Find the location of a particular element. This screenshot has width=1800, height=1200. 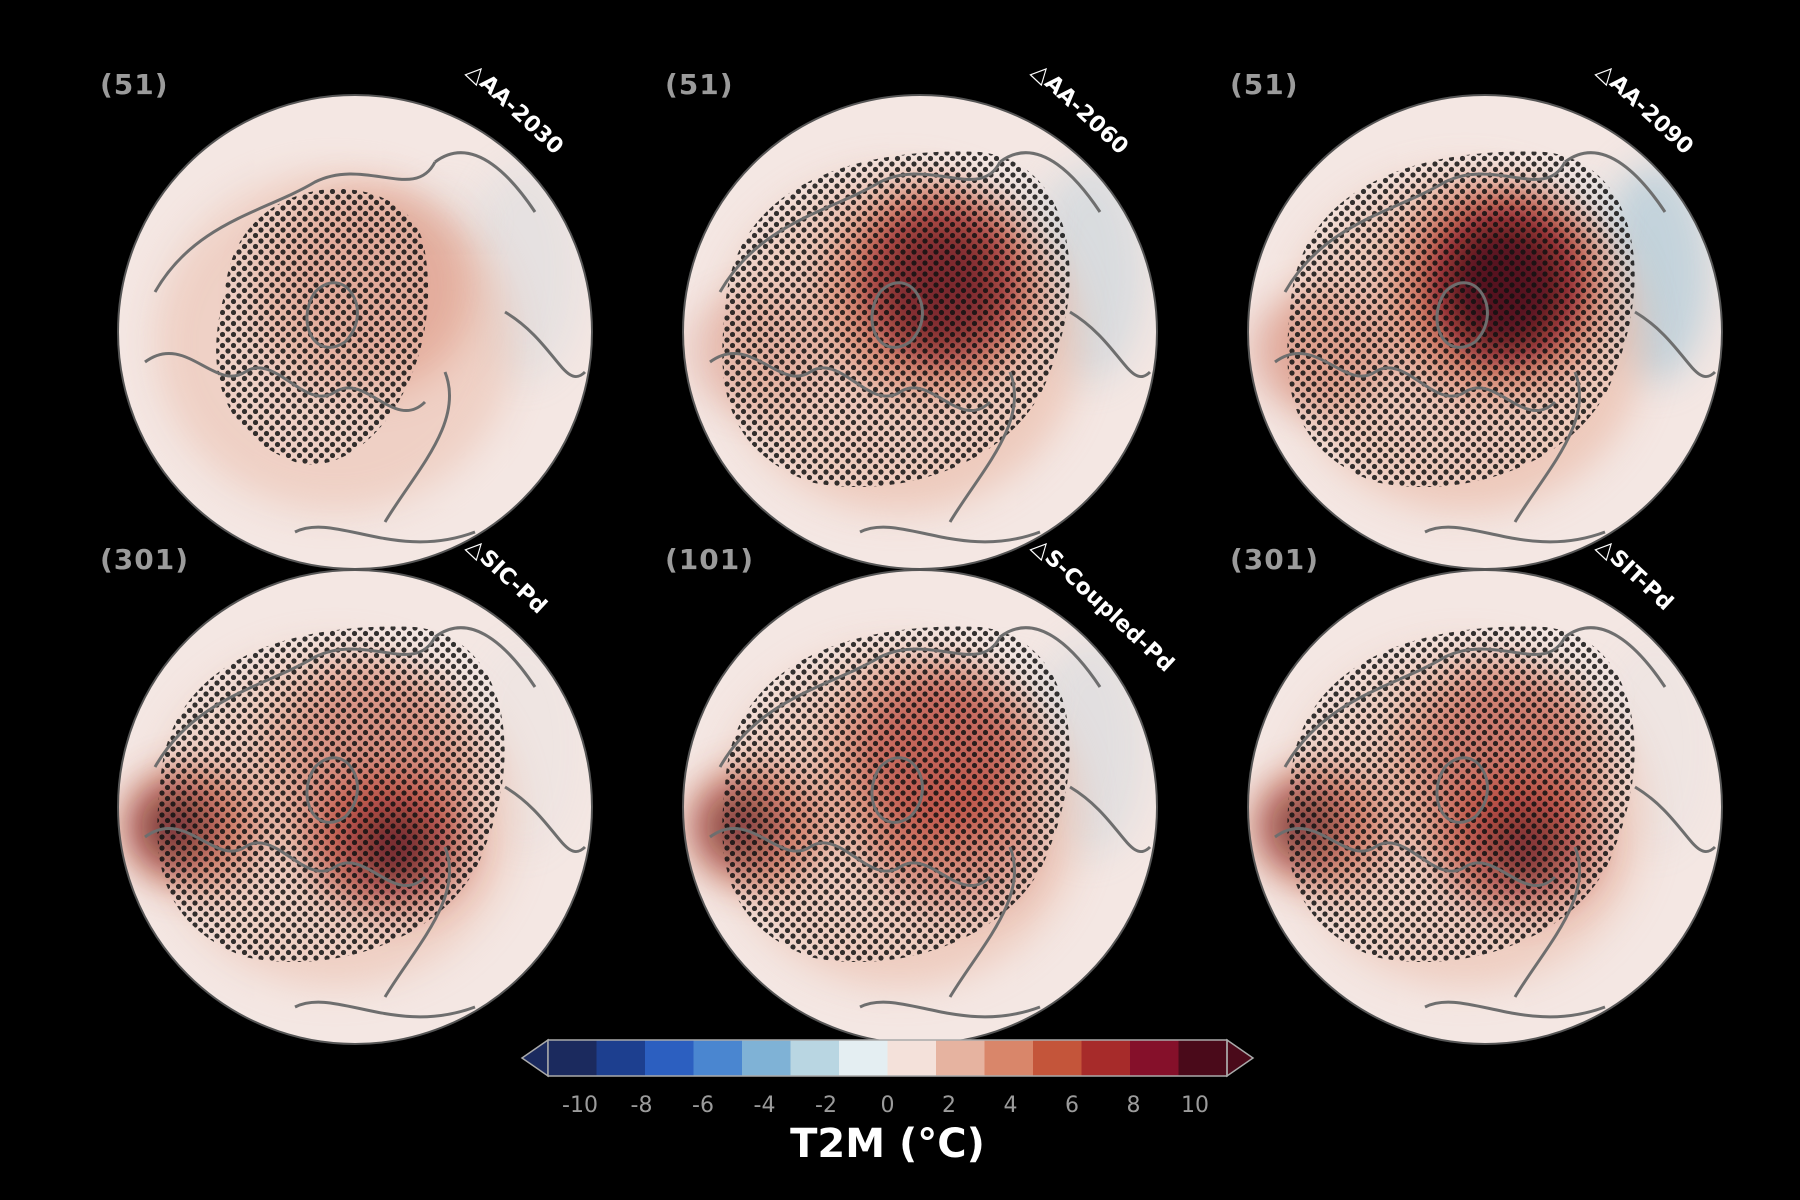

colorbar-tick-label: -4 is located at coordinates (764, 1105).